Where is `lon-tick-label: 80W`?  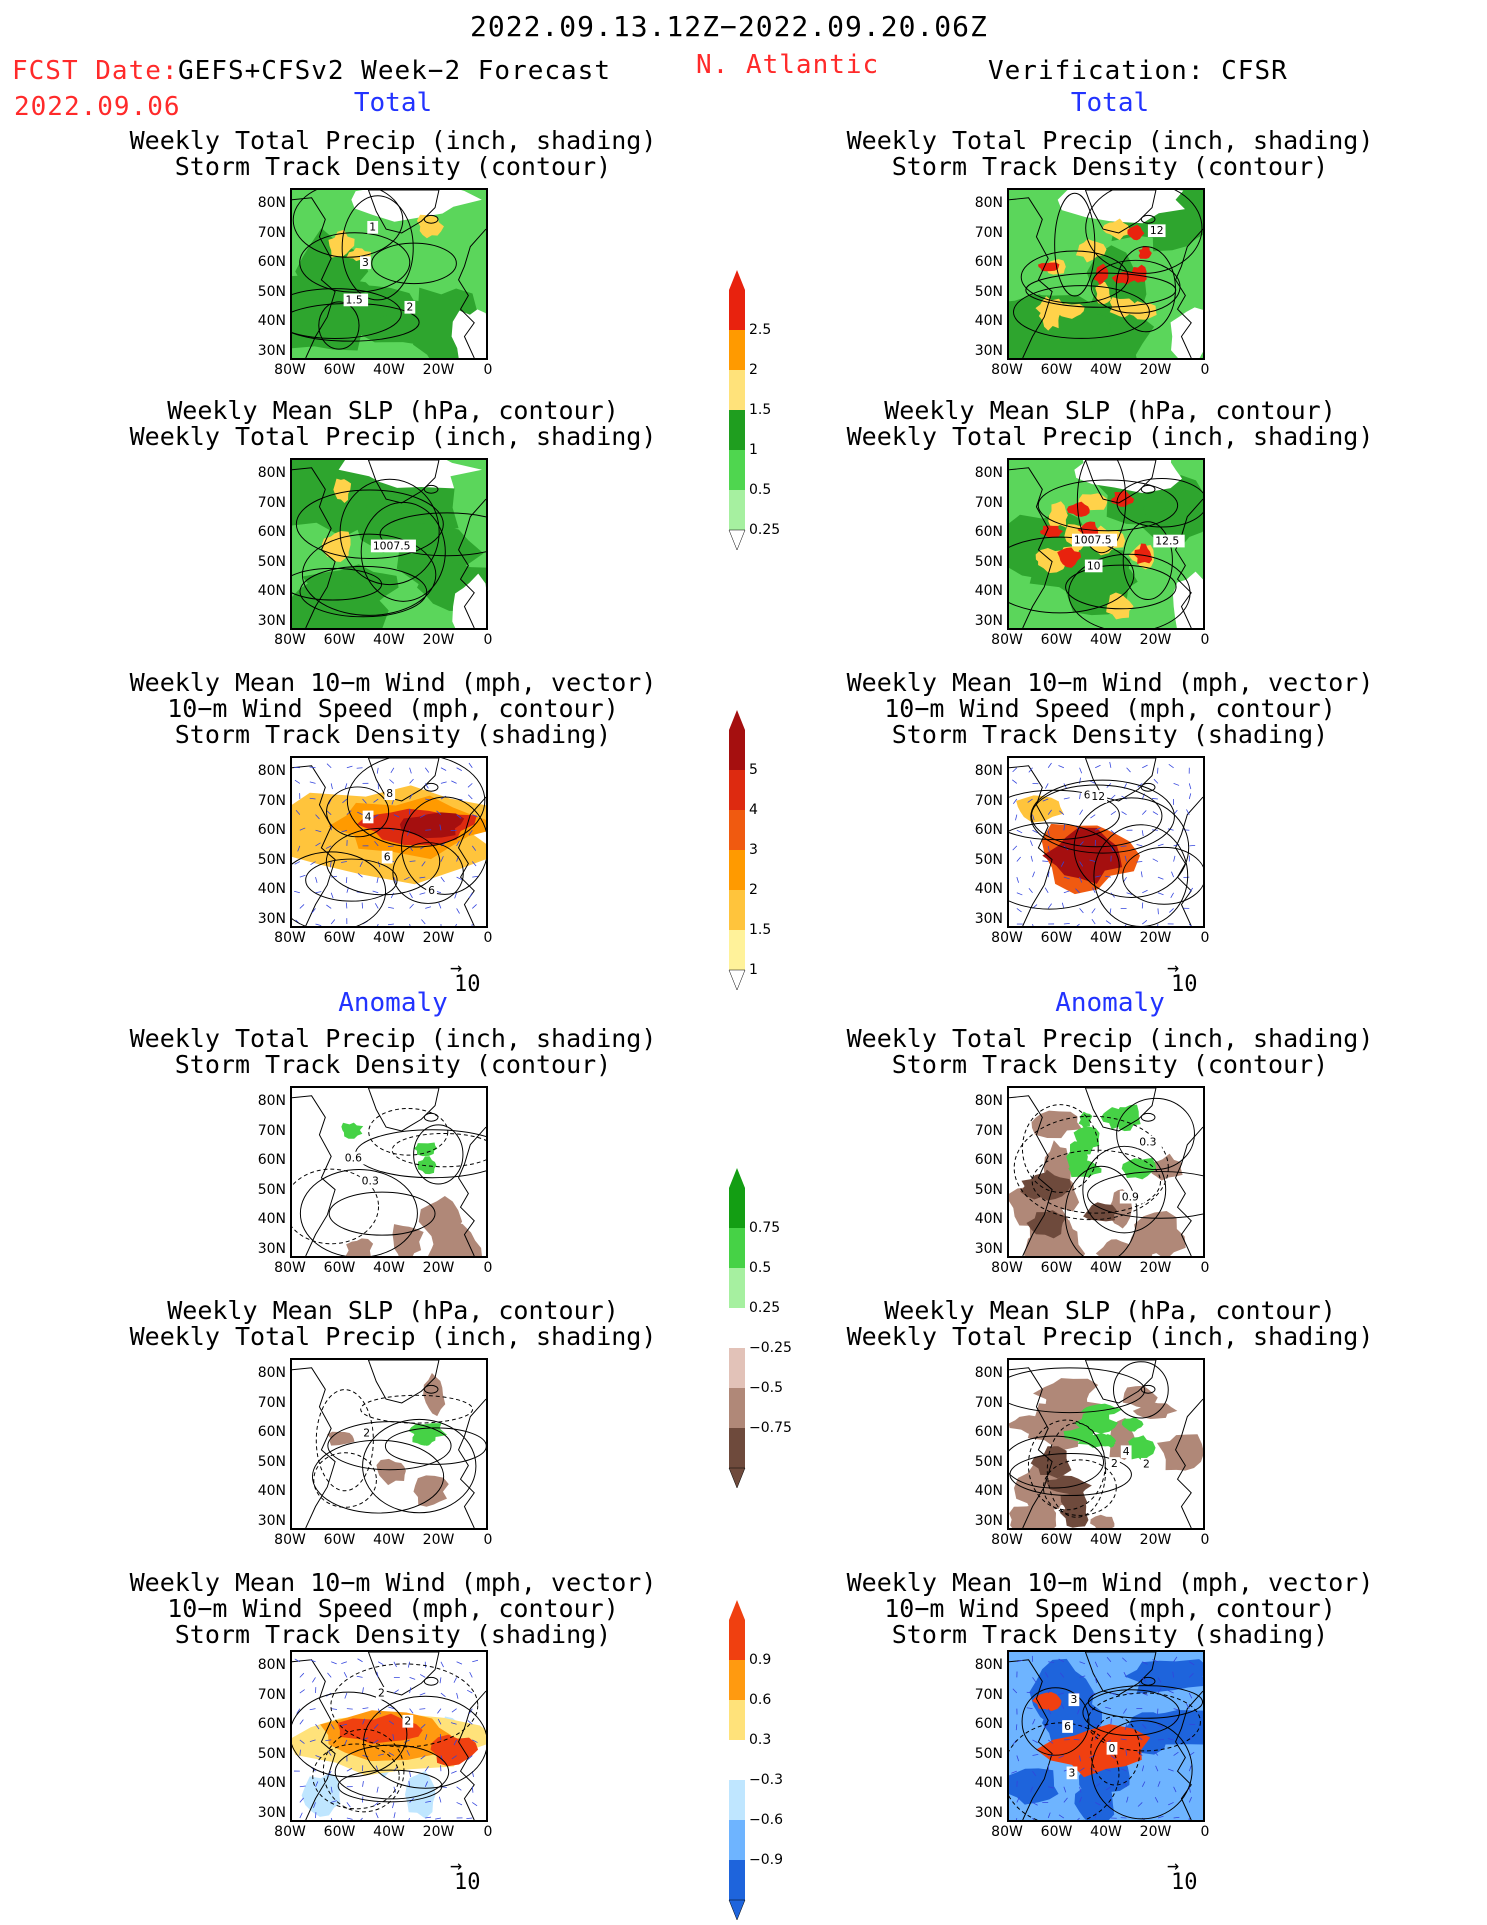
lon-tick-label: 80W is located at coordinates (1007, 370).